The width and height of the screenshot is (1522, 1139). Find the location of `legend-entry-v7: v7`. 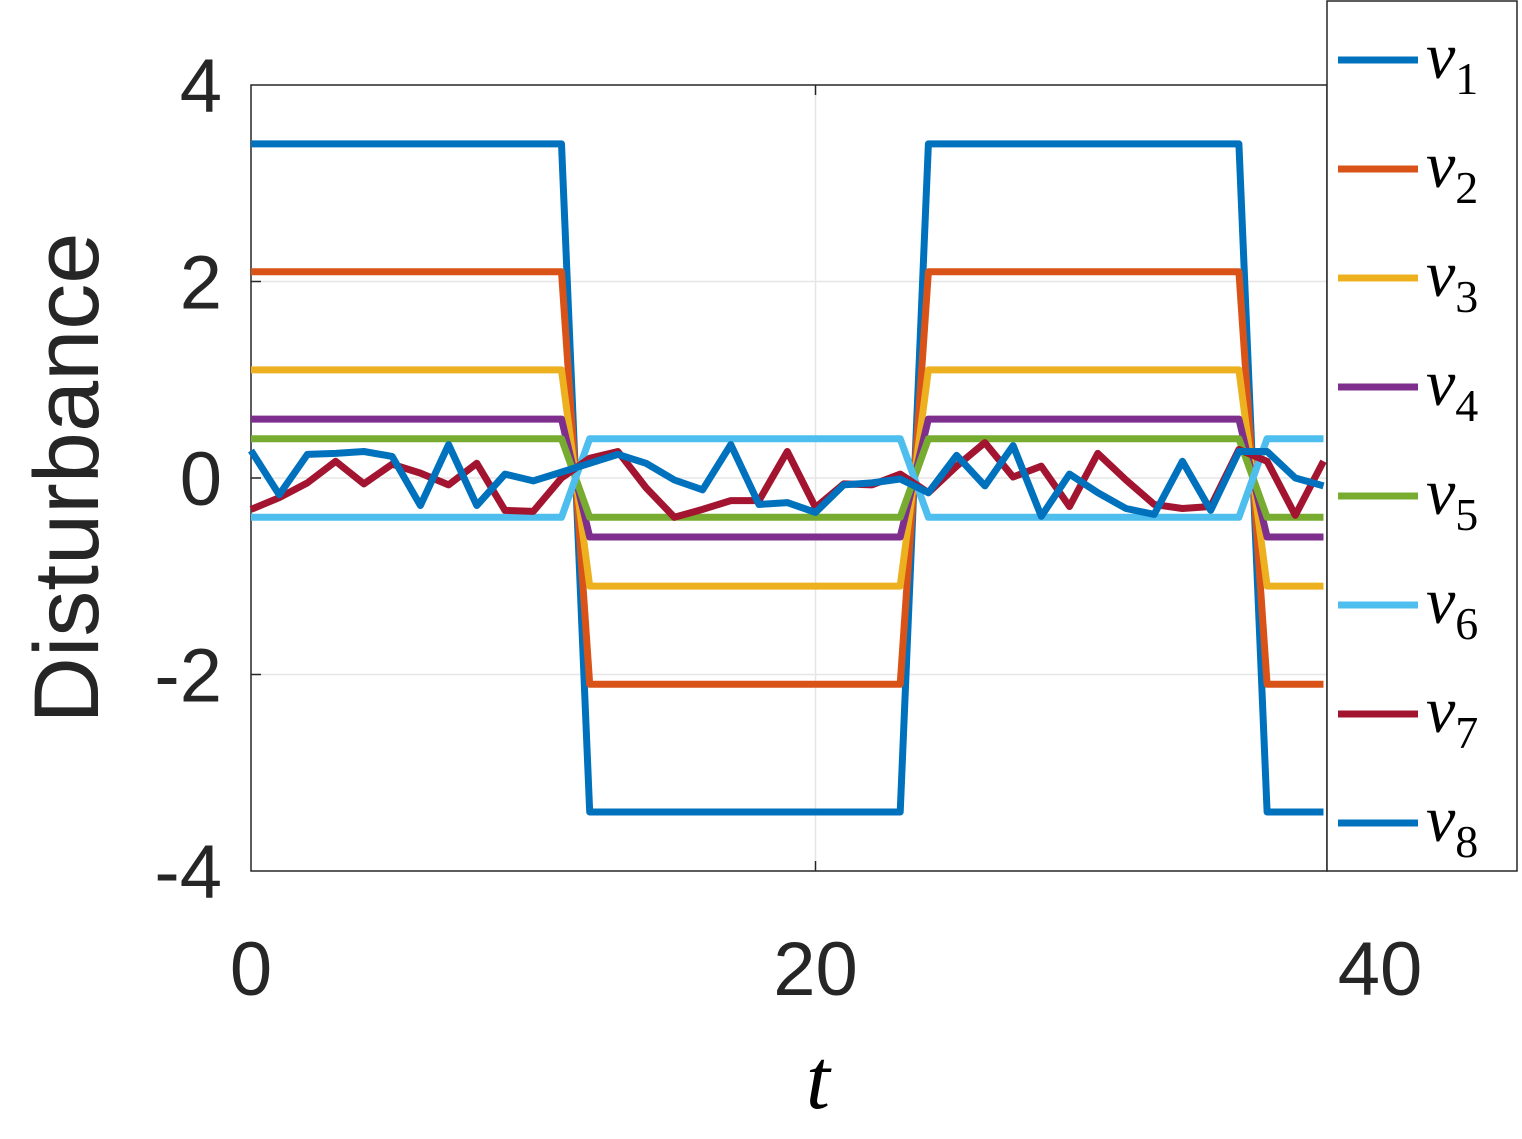

legend-entry-v7: v7 is located at coordinates (1408, 716).